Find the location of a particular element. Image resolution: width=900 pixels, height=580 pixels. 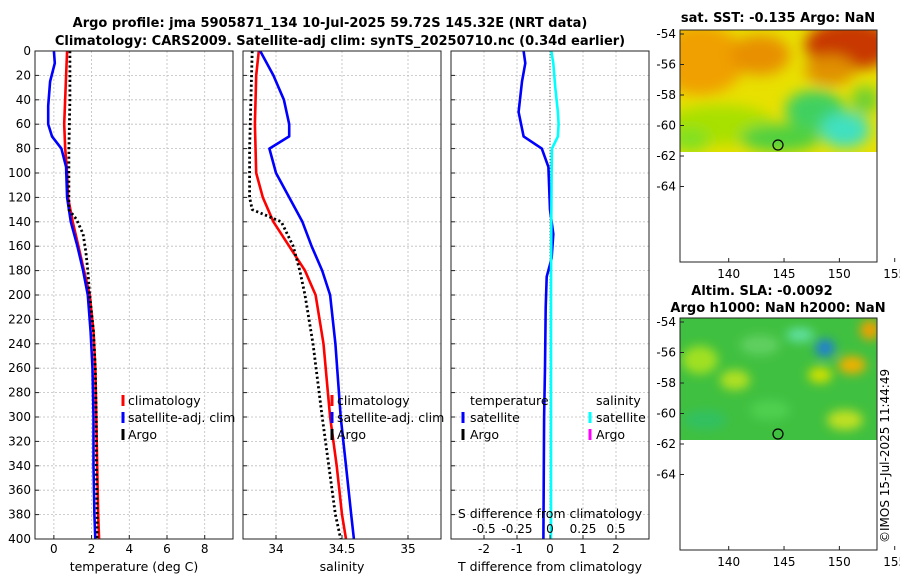

sla-map-frame is located at coordinates (778, 434).